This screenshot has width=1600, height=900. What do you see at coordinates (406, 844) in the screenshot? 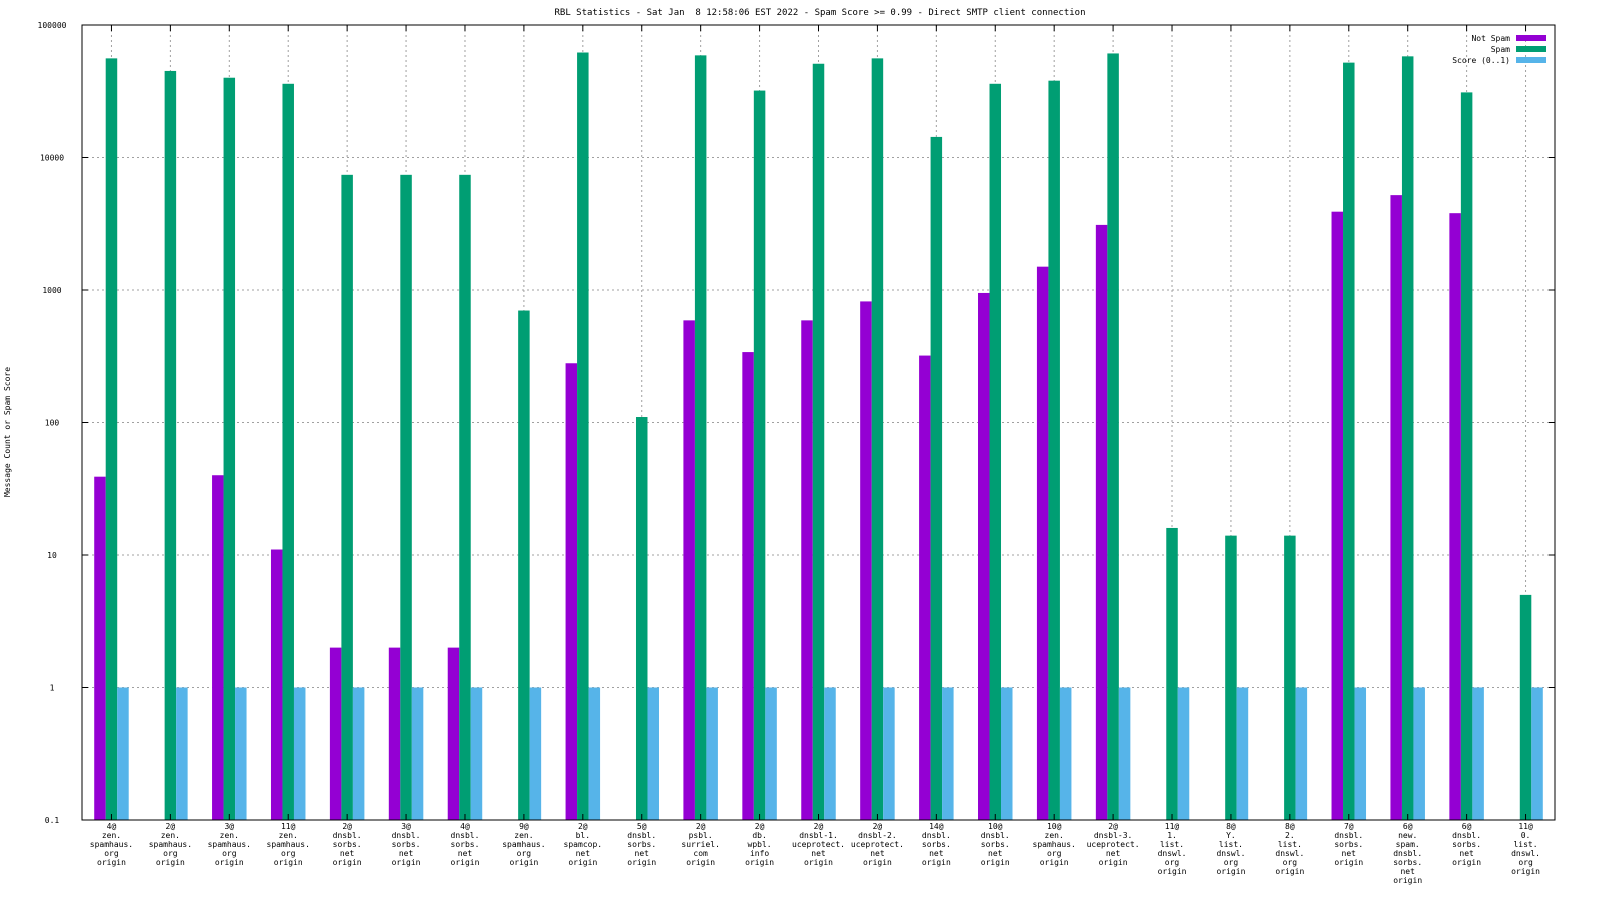
I see `x-tick-label: 3@ dnsbl. sorbs. net origin` at bounding box center [406, 844].